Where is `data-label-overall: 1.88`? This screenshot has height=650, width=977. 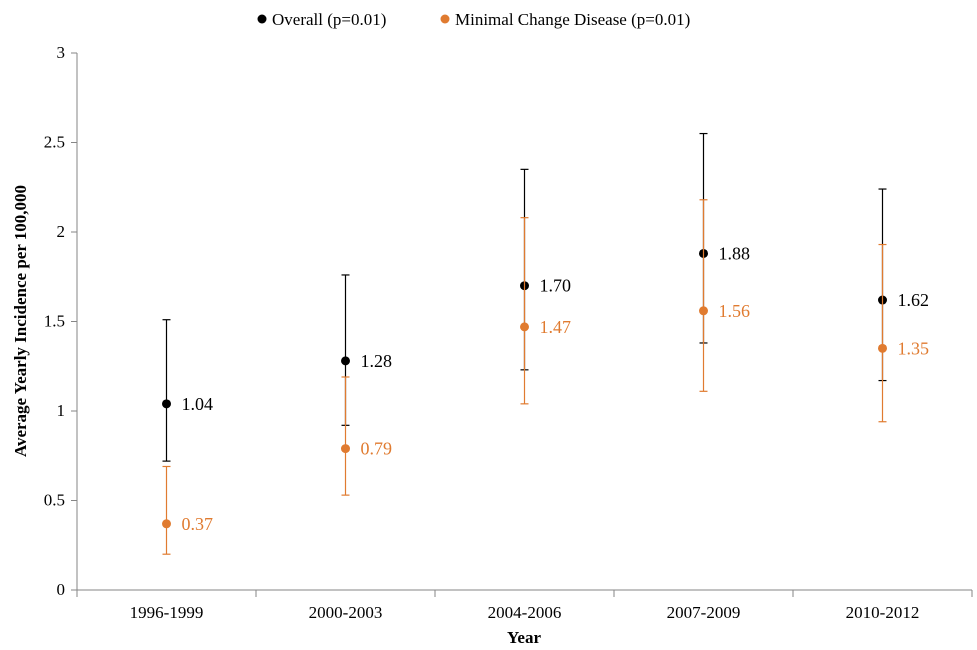
data-label-overall: 1.88 is located at coordinates (735, 253).